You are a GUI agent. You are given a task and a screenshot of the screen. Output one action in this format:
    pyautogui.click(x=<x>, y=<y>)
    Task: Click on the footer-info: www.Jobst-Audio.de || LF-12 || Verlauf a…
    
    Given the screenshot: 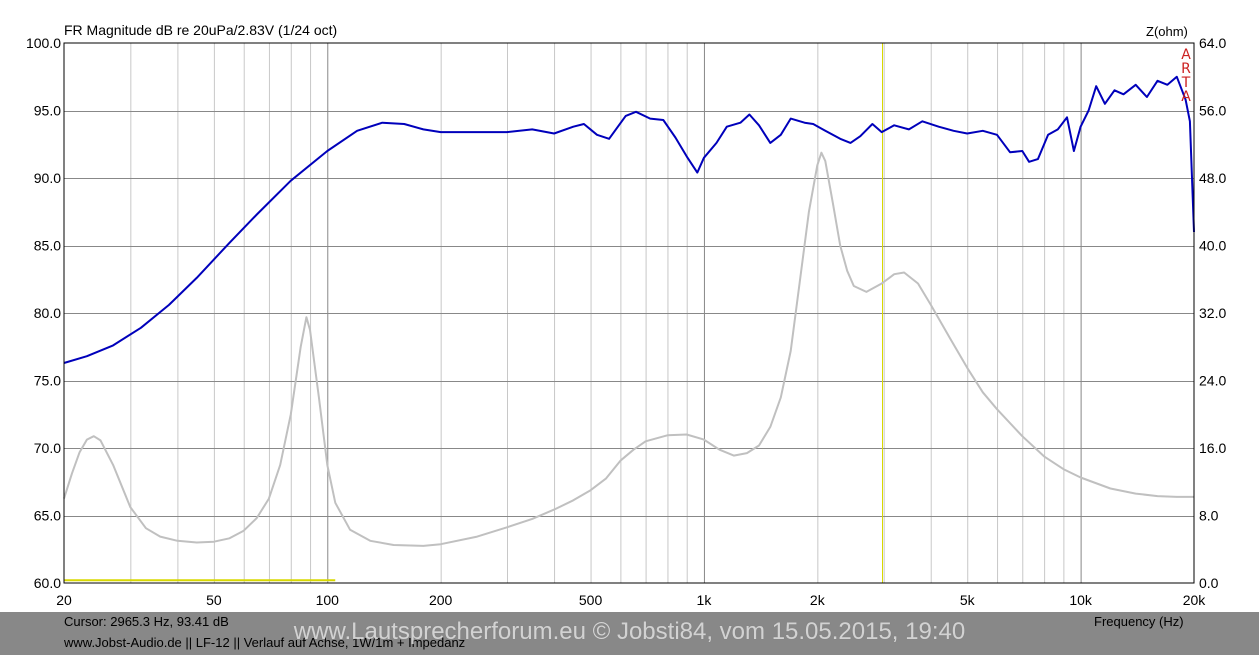 What is the action you would take?
    pyautogui.click(x=265, y=642)
    